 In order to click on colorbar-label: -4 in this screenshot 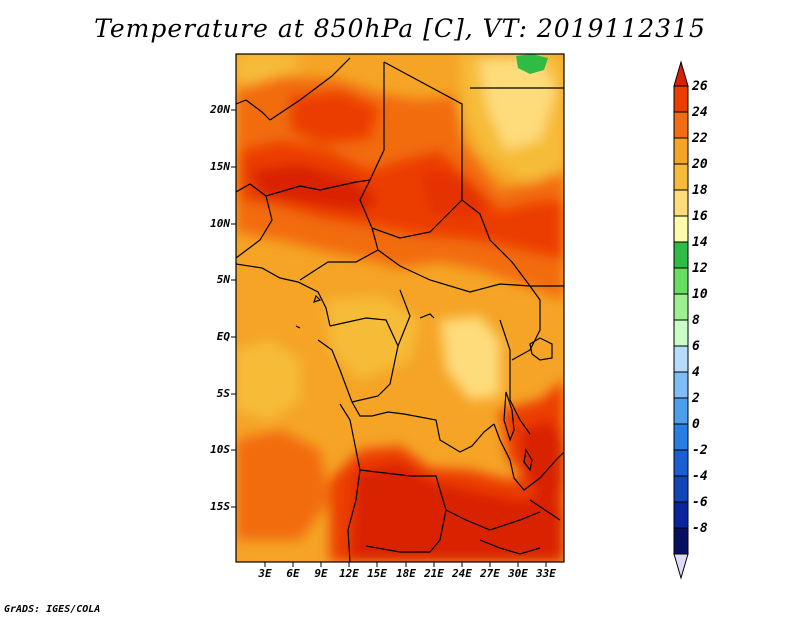, I will do `click(700, 476)`.